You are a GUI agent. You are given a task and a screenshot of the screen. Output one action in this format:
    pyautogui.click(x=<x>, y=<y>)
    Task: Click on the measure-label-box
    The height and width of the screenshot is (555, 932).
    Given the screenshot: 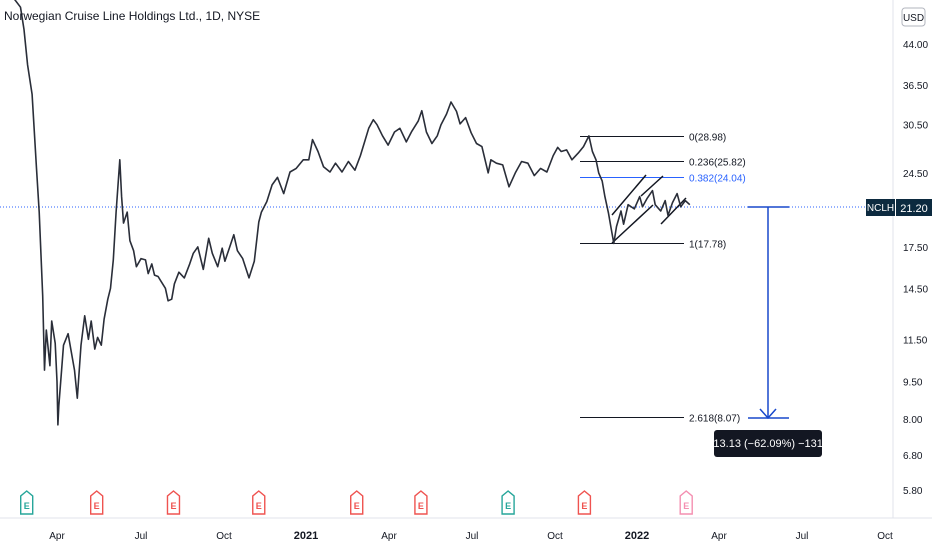 What is the action you would take?
    pyautogui.click(x=768, y=443)
    